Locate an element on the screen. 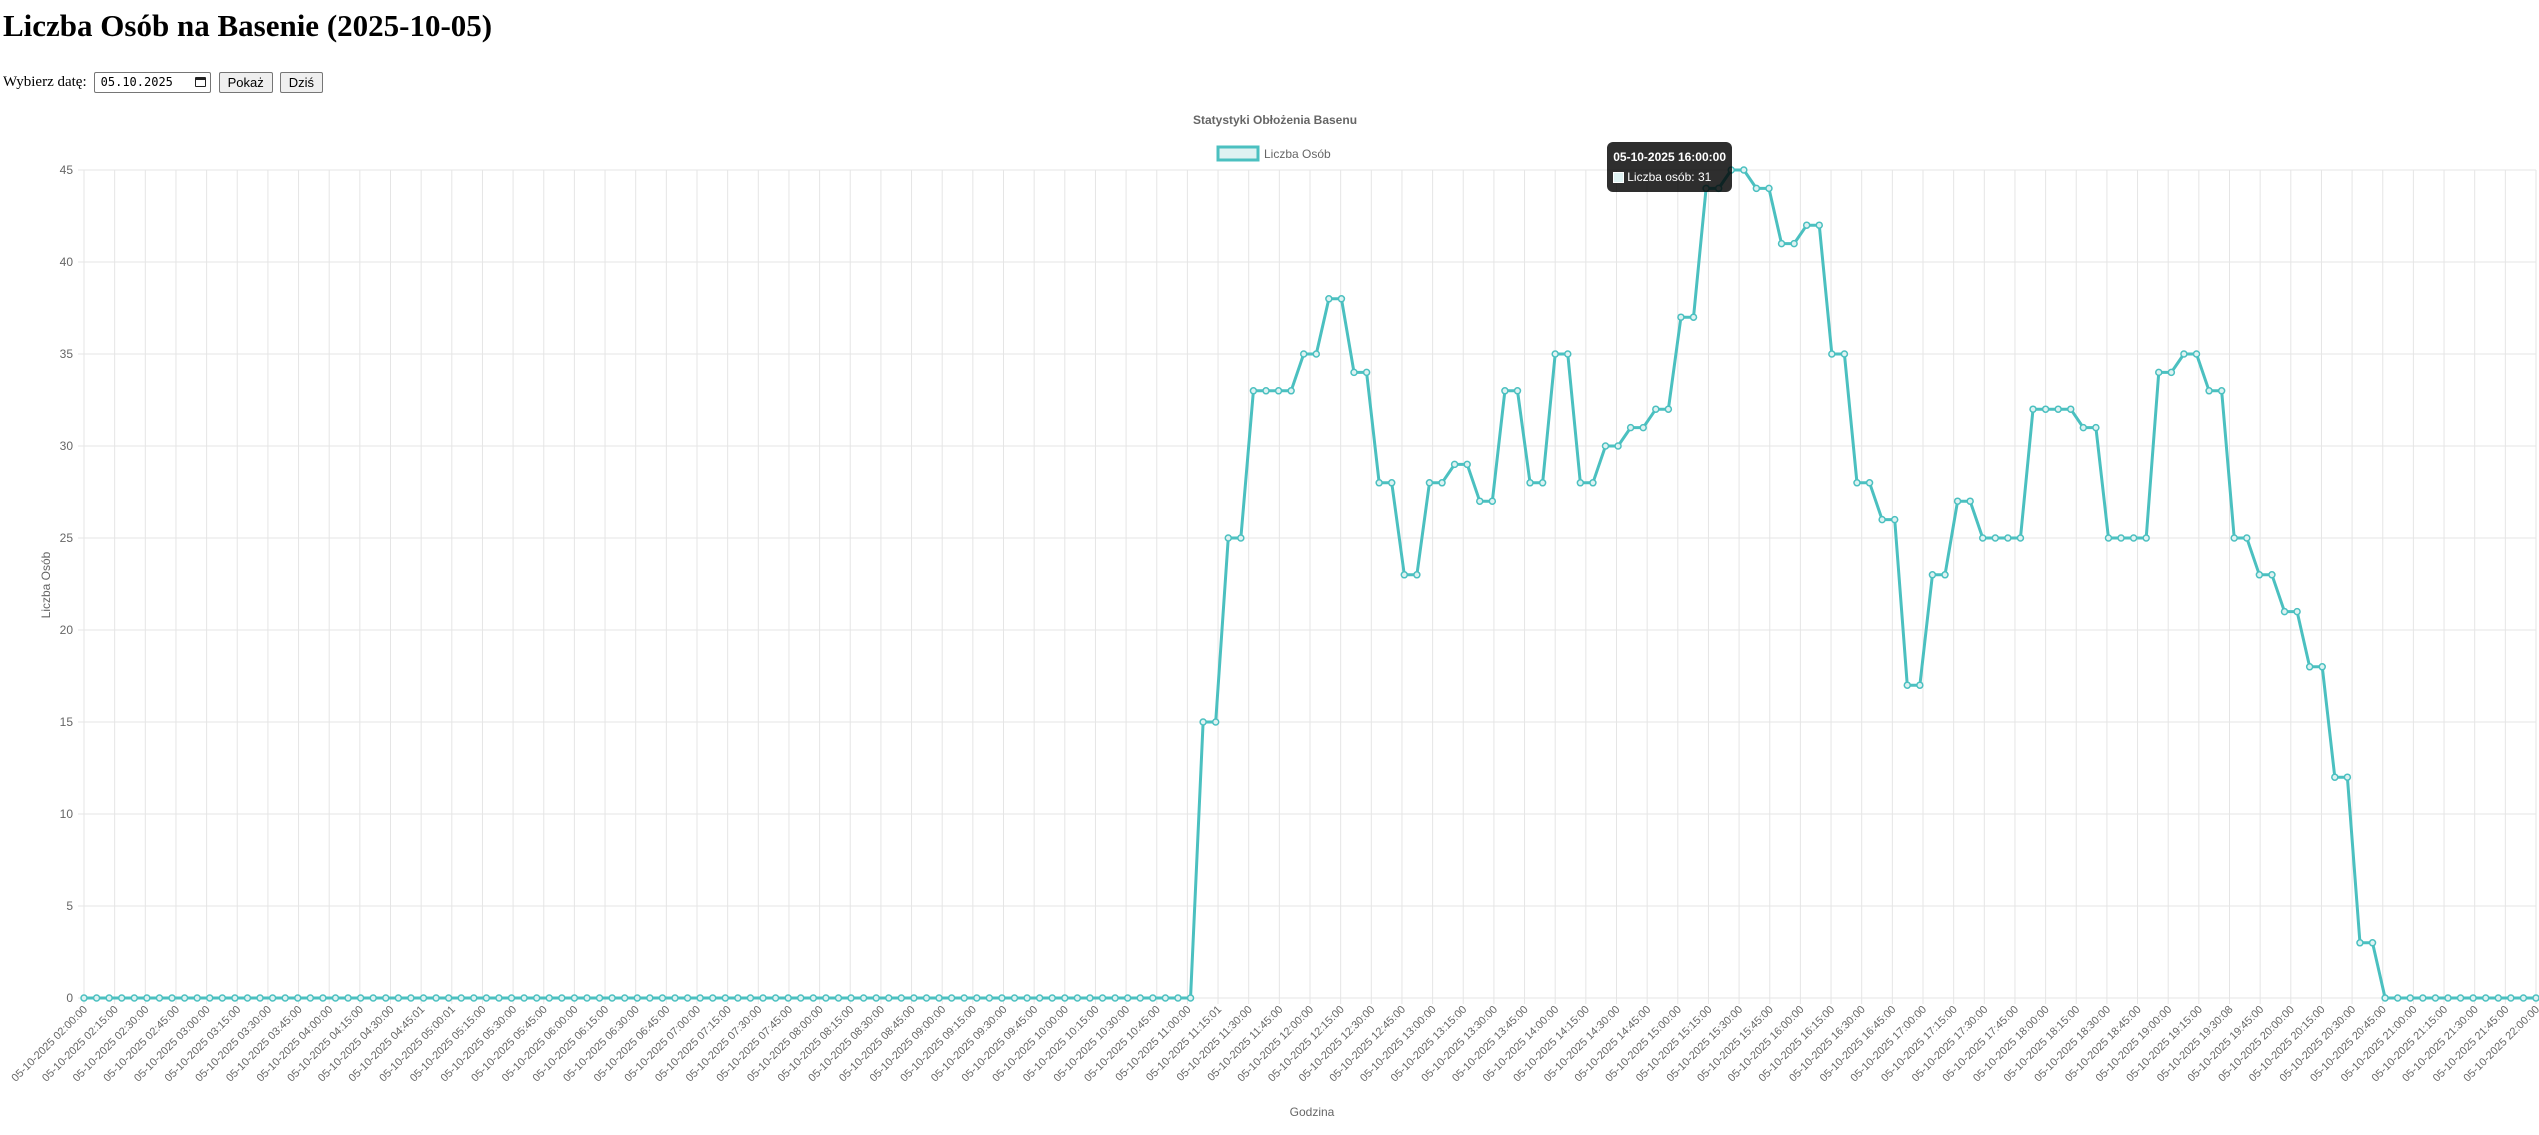 The height and width of the screenshot is (1135, 2539). calendar-icon is located at coordinates (200, 82).